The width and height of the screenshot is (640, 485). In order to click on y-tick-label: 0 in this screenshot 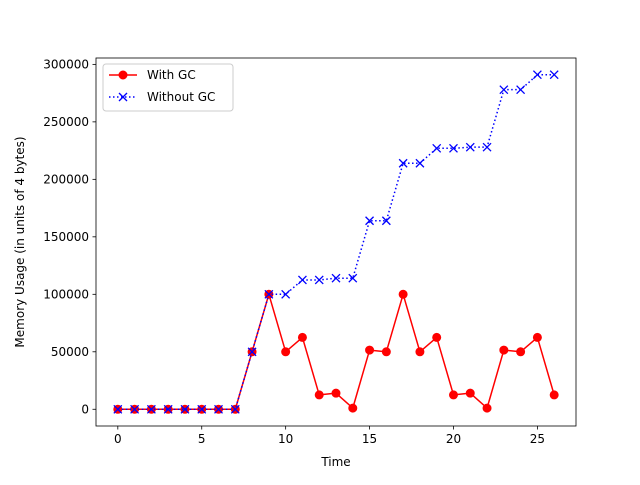, I will do `click(85, 409)`.